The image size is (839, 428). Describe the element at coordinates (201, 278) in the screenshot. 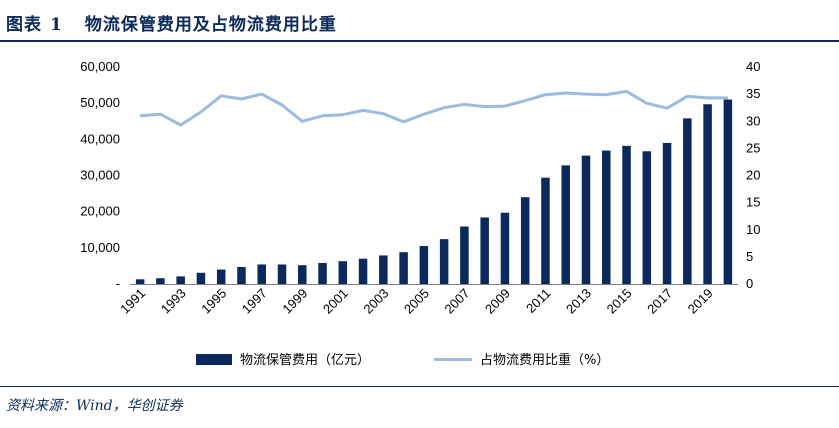

I see `bar-1994` at that location.